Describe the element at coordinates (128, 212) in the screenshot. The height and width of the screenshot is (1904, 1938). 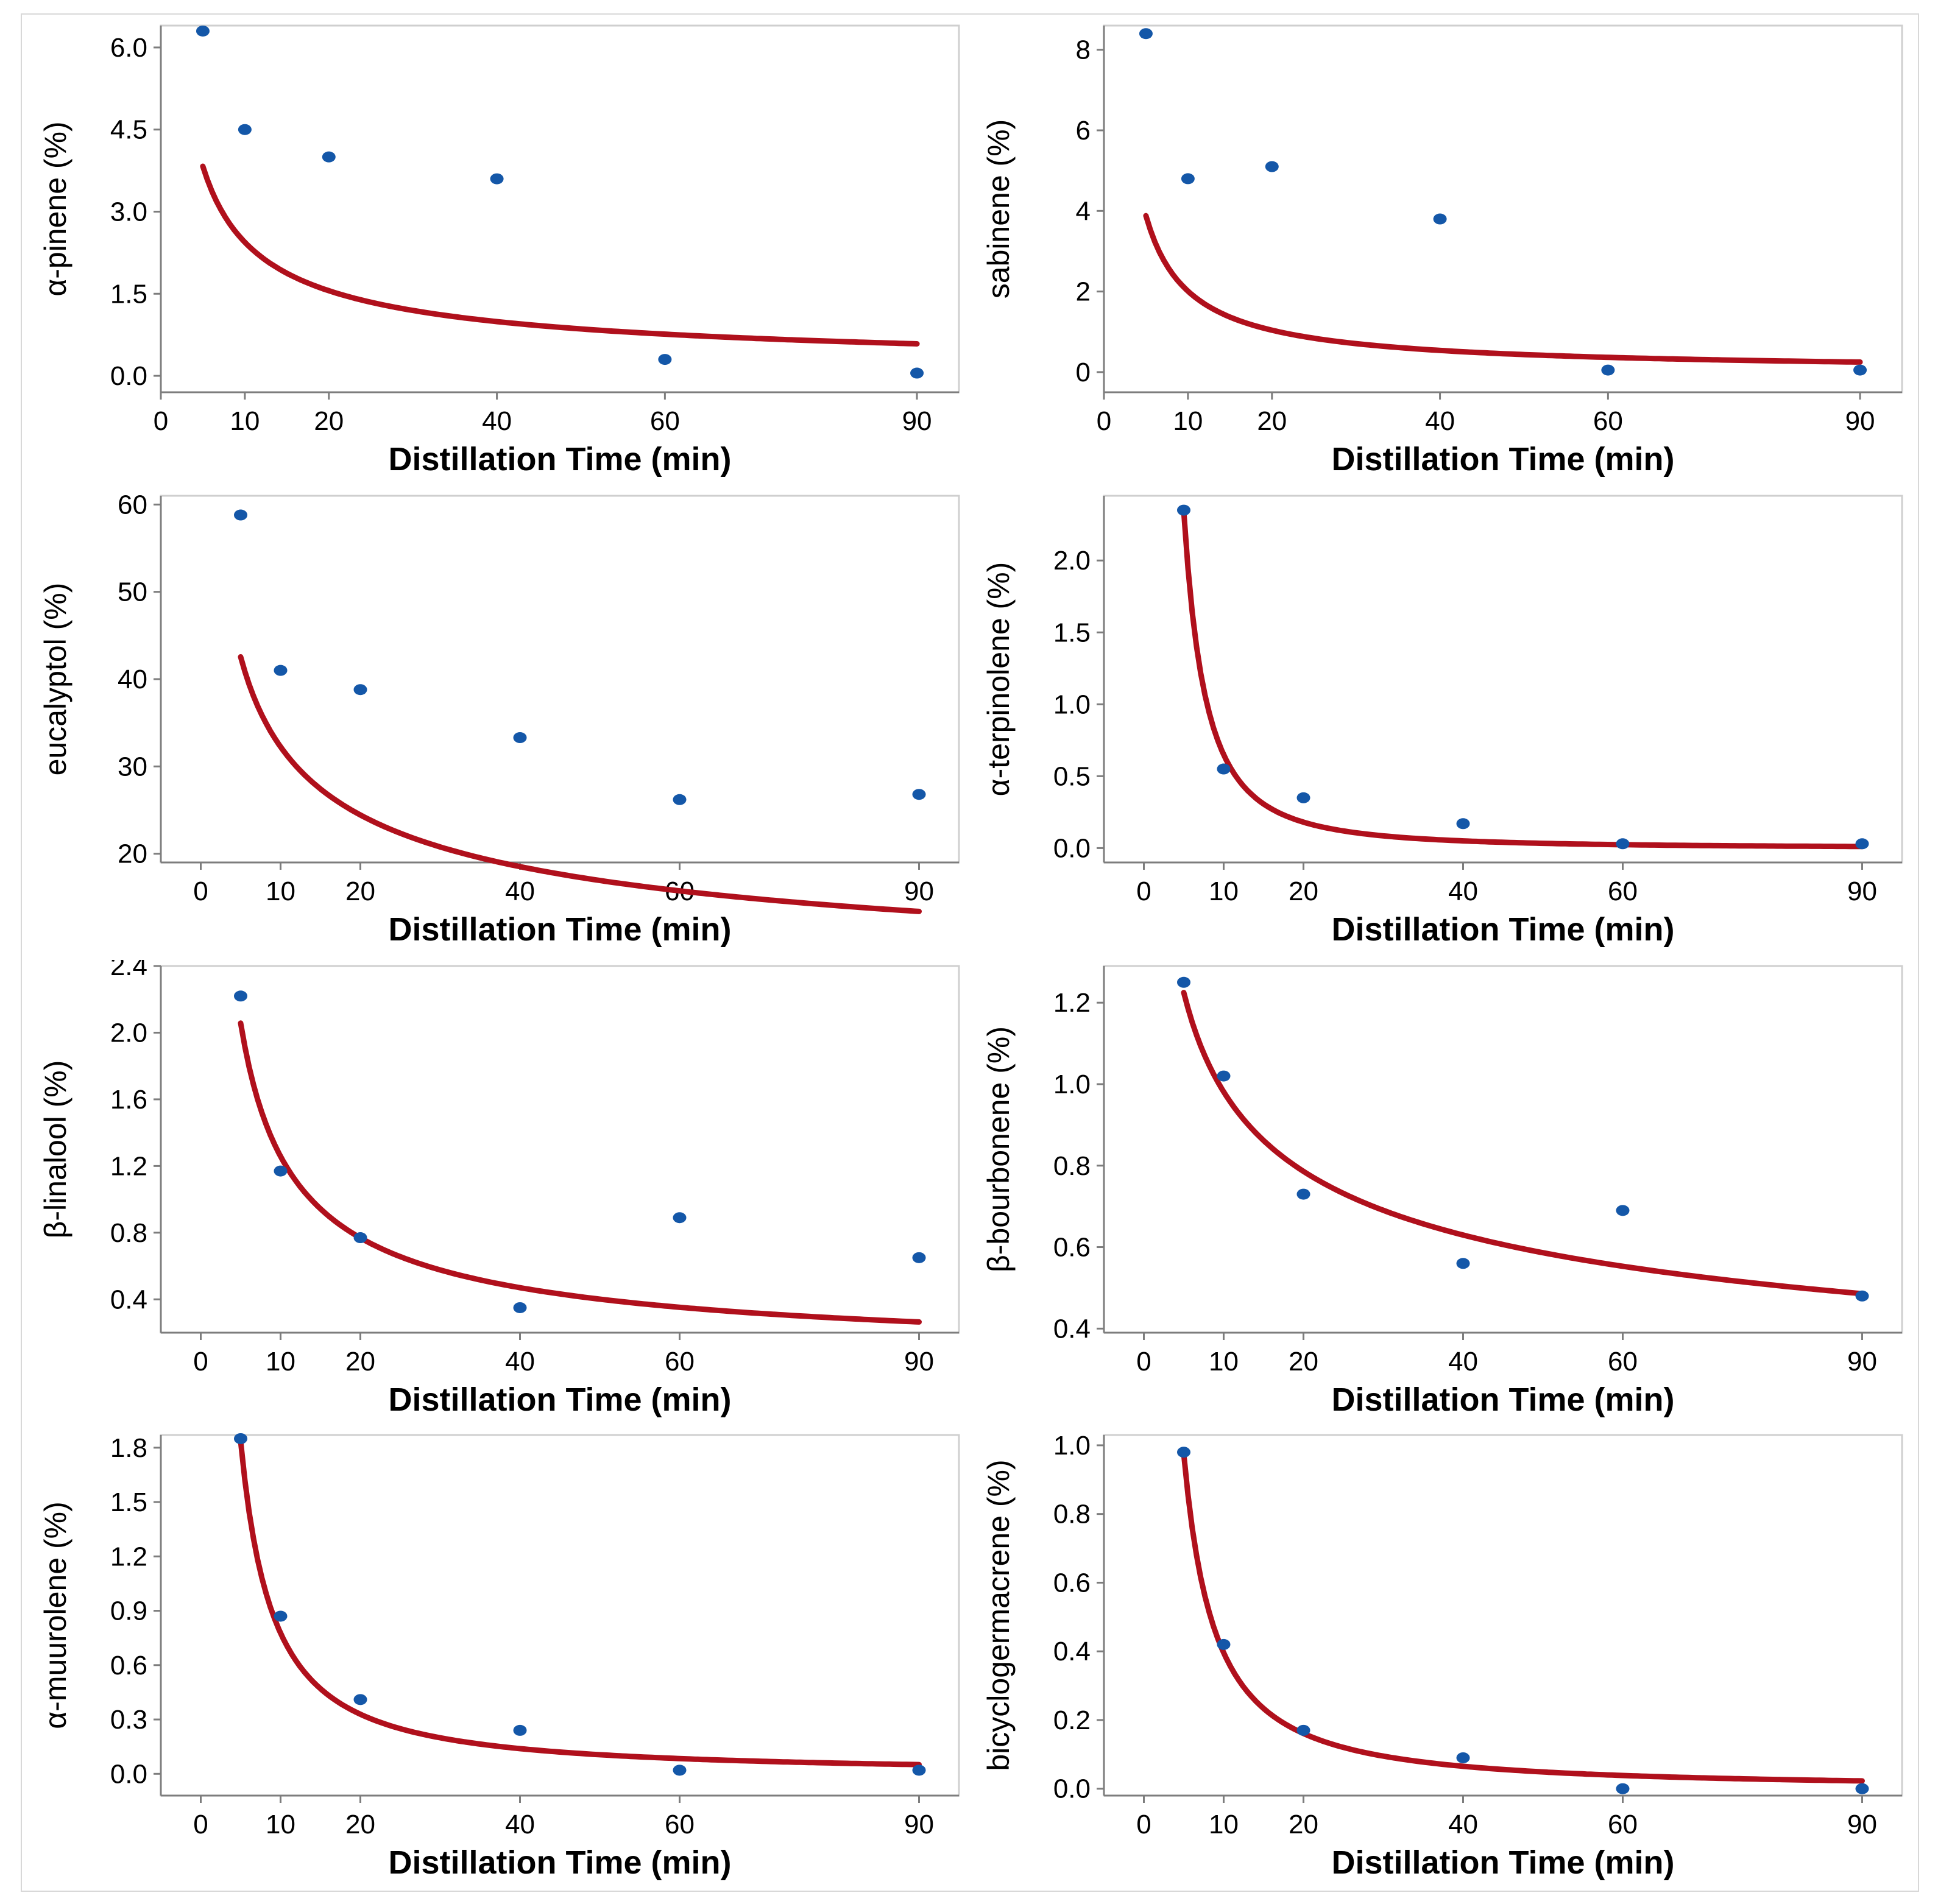
I see `y-tick-label: 3.0` at that location.